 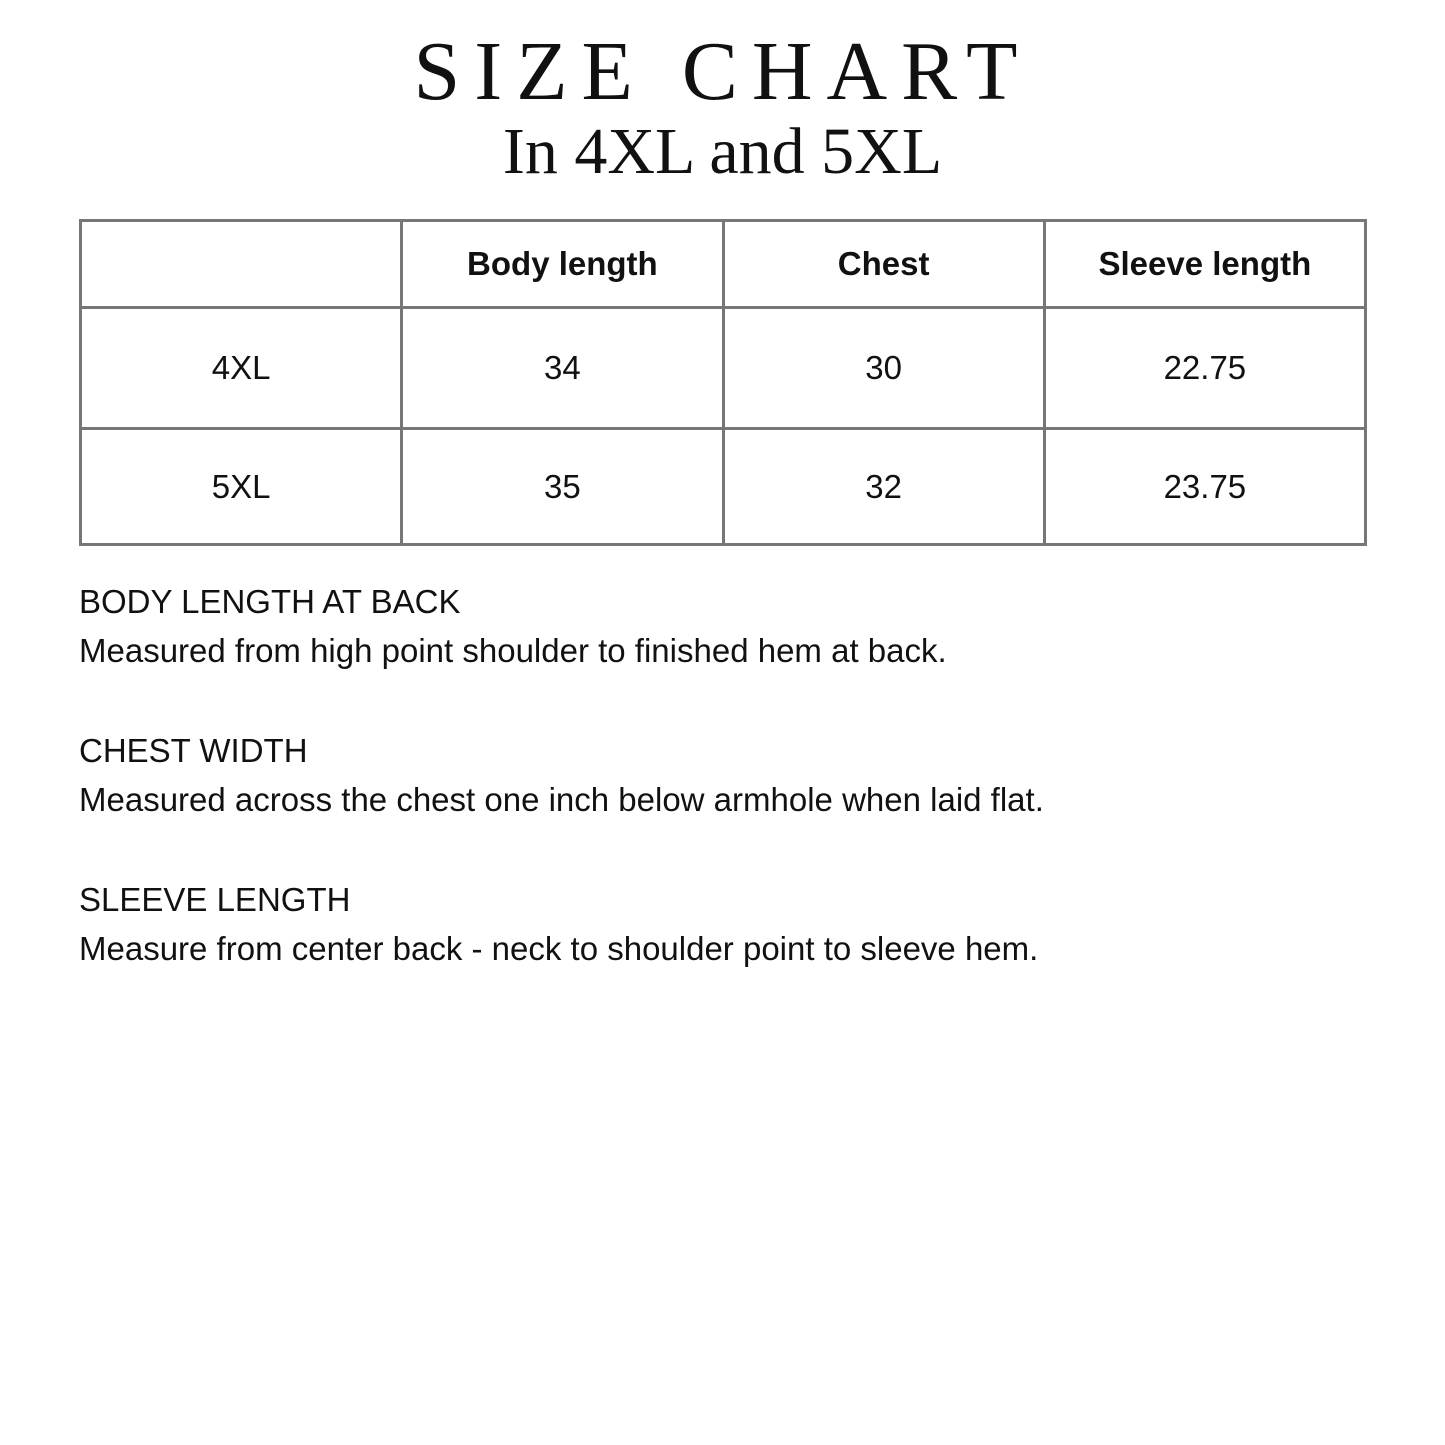 I want to click on table-row: 5XL 35 32 23.75, so click(x=723, y=486).